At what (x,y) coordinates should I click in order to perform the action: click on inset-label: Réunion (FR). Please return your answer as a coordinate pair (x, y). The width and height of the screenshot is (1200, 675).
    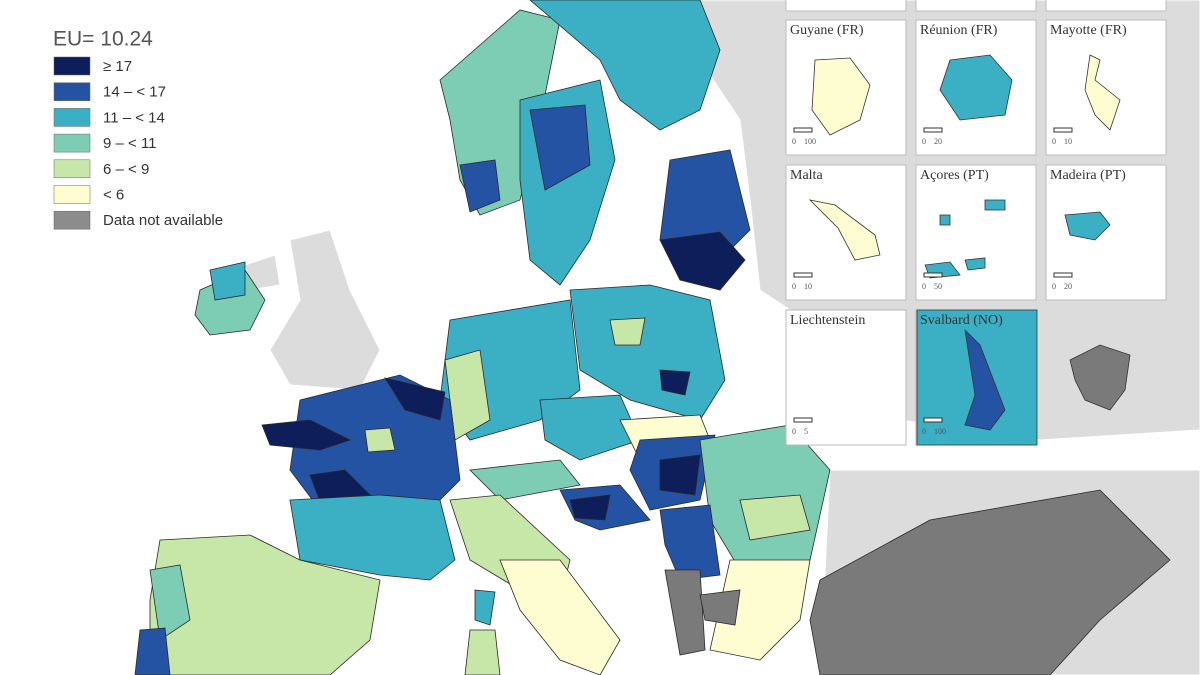
    Looking at the image, I should click on (959, 30).